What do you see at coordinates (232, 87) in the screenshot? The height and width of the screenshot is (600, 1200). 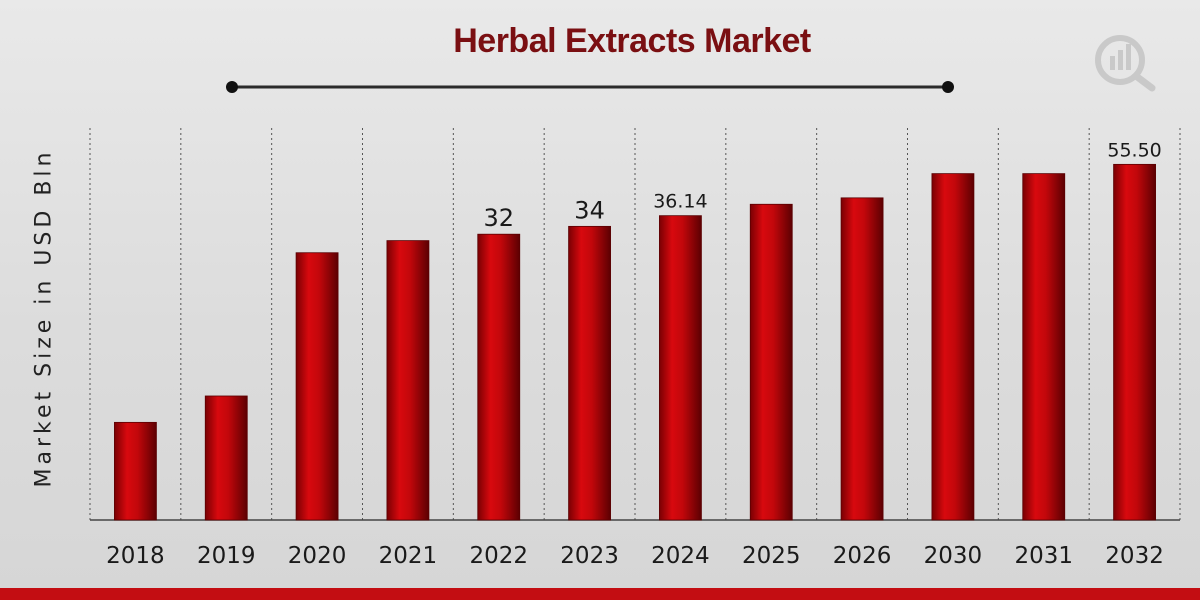 I see `title-underline-dot-left` at bounding box center [232, 87].